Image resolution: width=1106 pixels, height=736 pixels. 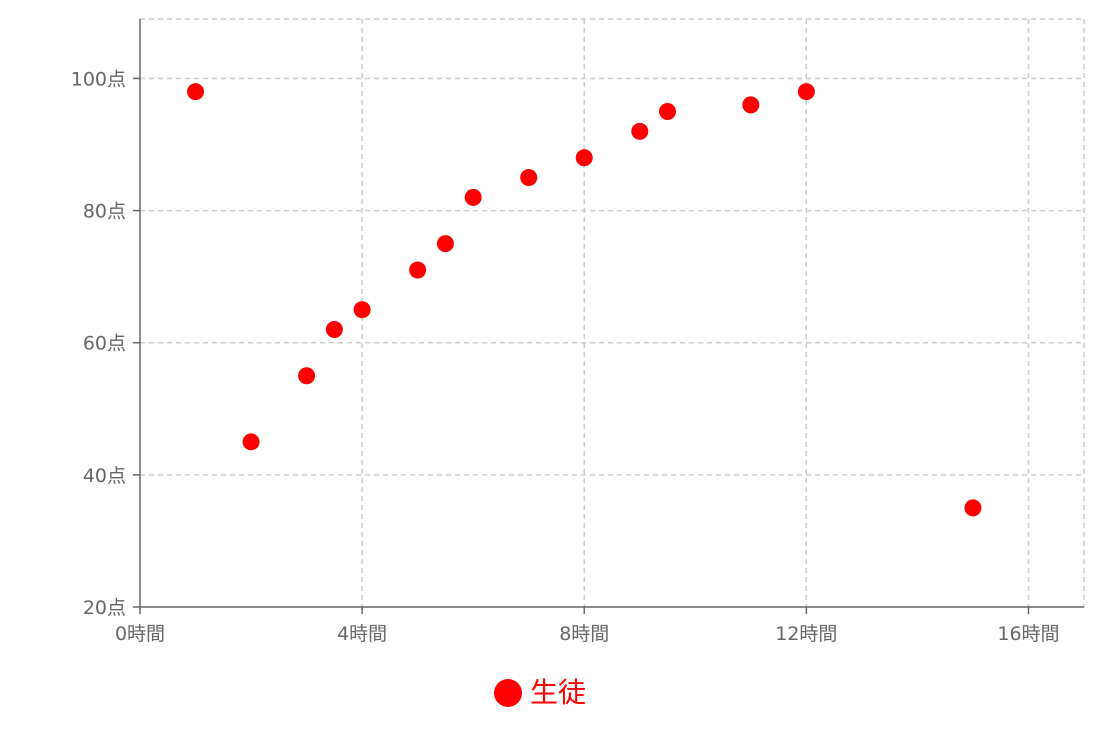 What do you see at coordinates (558, 692) in the screenshot?
I see `legend-label: 生徒` at bounding box center [558, 692].